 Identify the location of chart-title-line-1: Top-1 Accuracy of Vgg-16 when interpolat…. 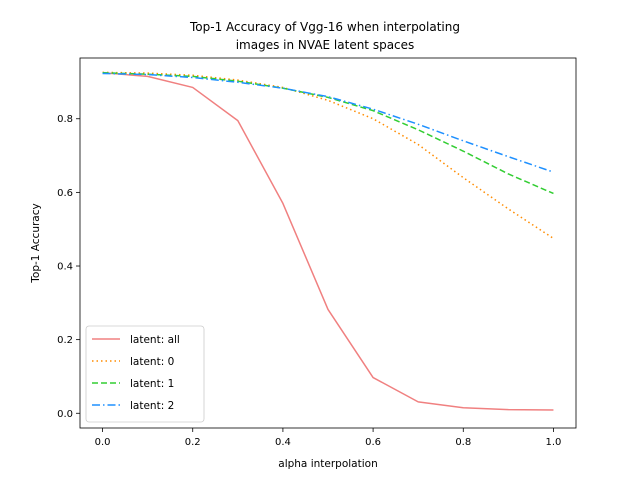
(324, 27).